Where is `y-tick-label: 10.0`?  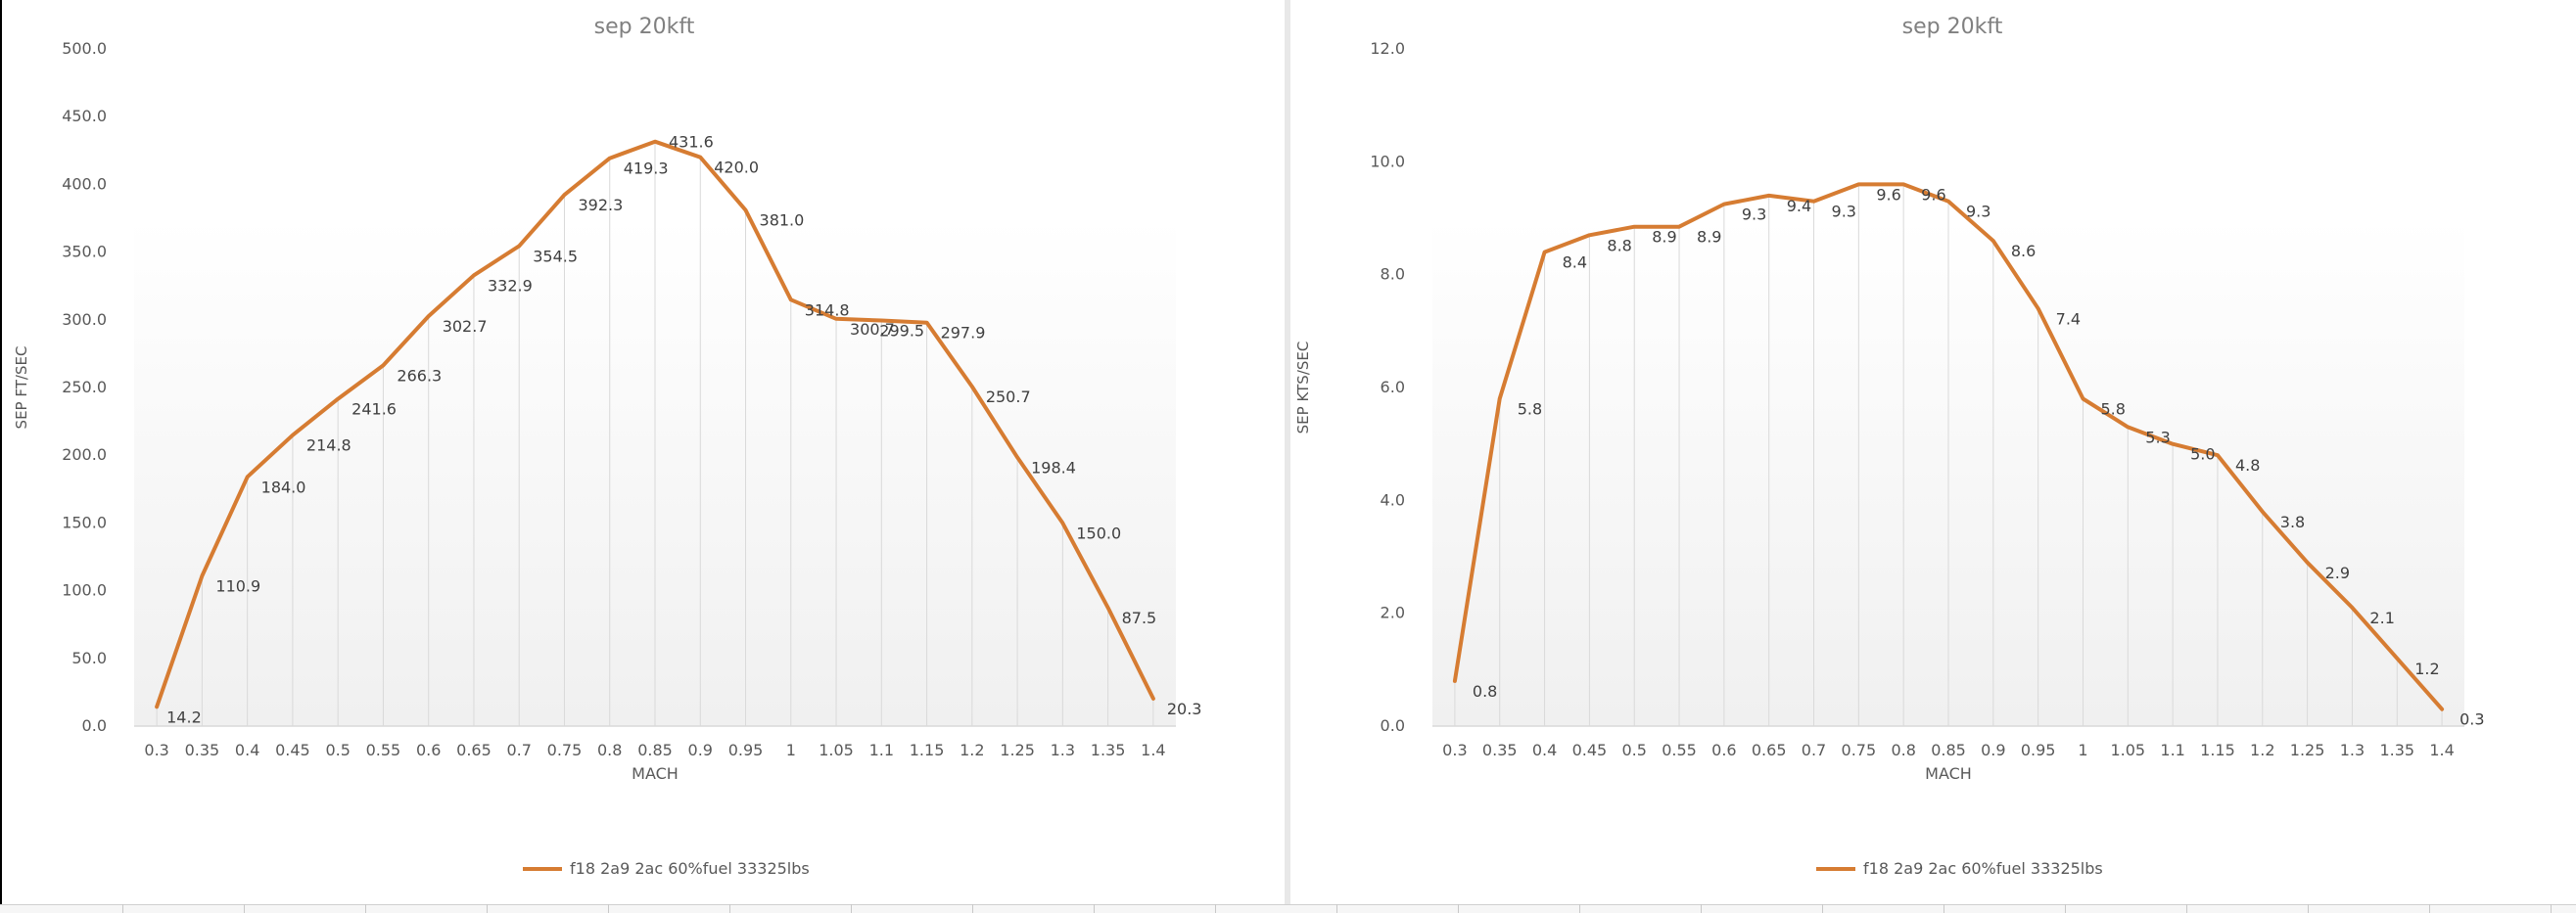
y-tick-label: 10.0 is located at coordinates (1388, 161).